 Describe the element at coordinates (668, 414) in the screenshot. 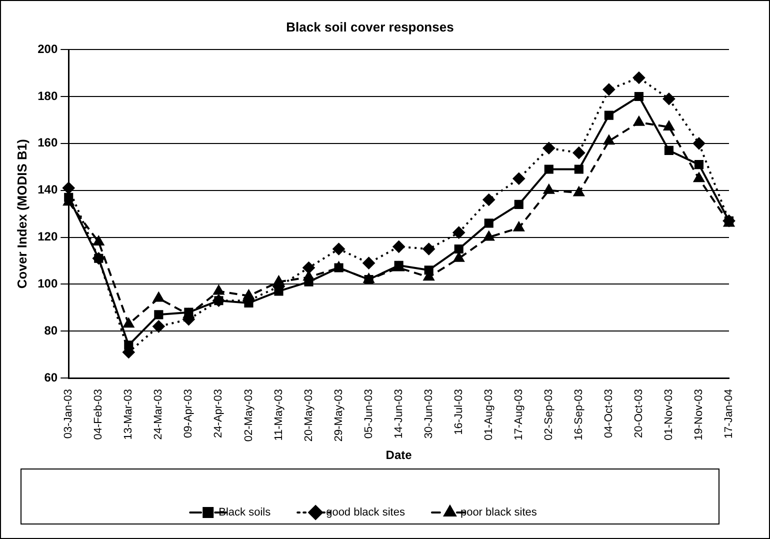

I see `x-tick-label: 01-Nov-03` at that location.